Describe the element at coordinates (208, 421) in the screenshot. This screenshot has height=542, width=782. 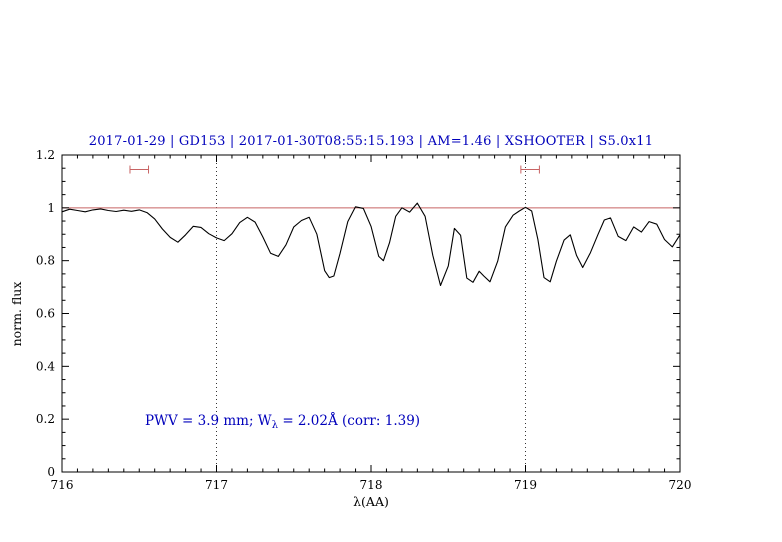
I see `pwv-annotation-prefix: PWV = 3.9 mm; W` at that location.